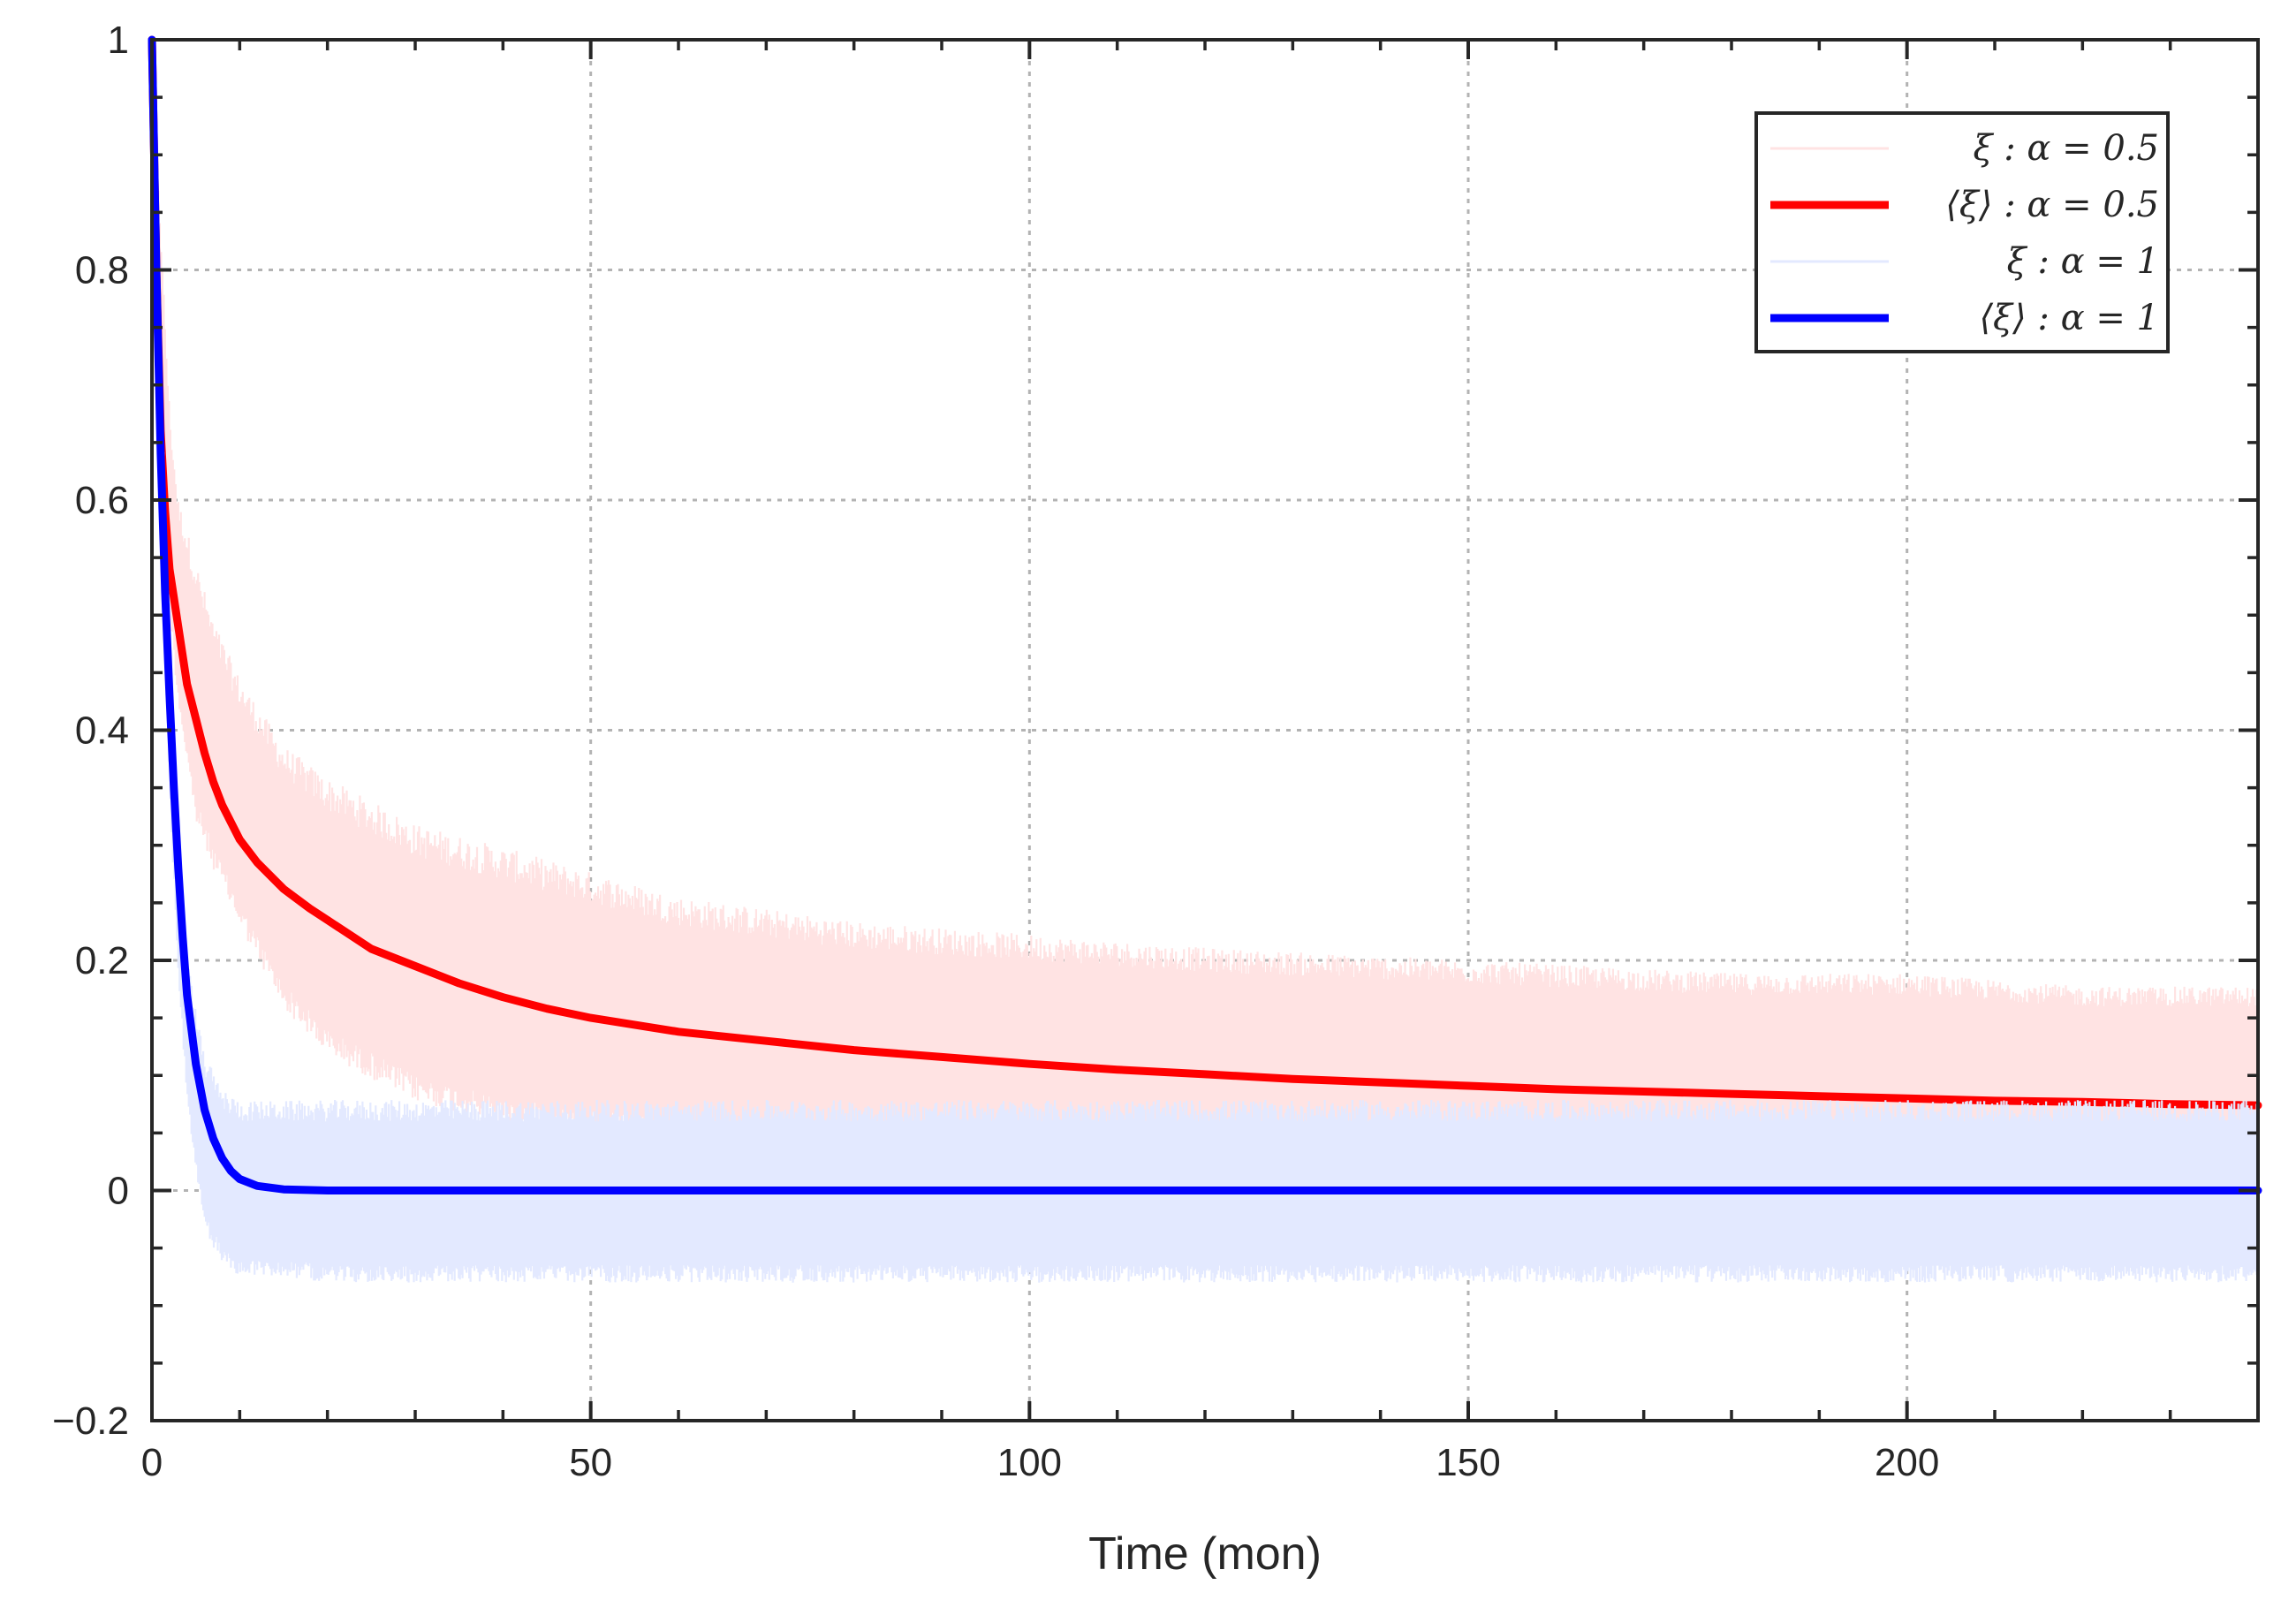  What do you see at coordinates (1907, 1462) in the screenshot?
I see `x-tick-label: 200` at bounding box center [1907, 1462].